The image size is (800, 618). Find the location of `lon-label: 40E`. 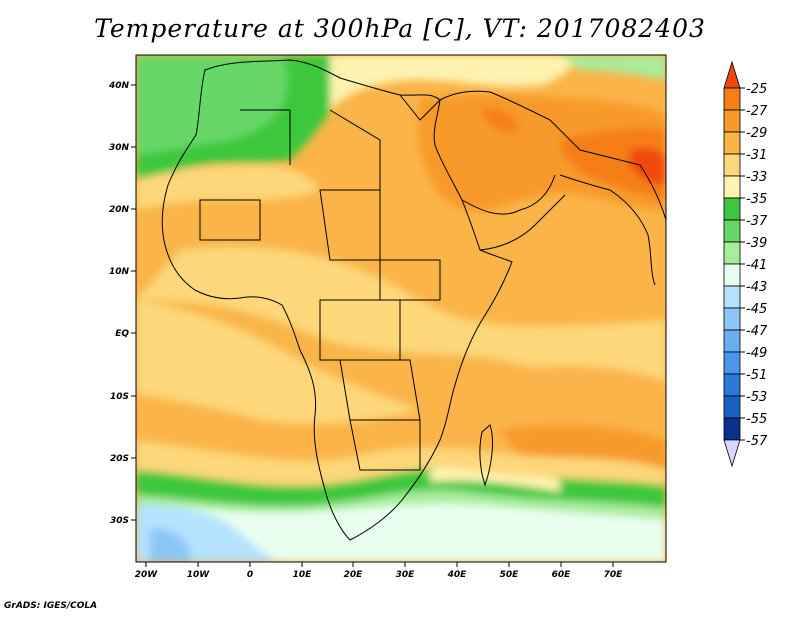

lon-label: 40E is located at coordinates (457, 575).